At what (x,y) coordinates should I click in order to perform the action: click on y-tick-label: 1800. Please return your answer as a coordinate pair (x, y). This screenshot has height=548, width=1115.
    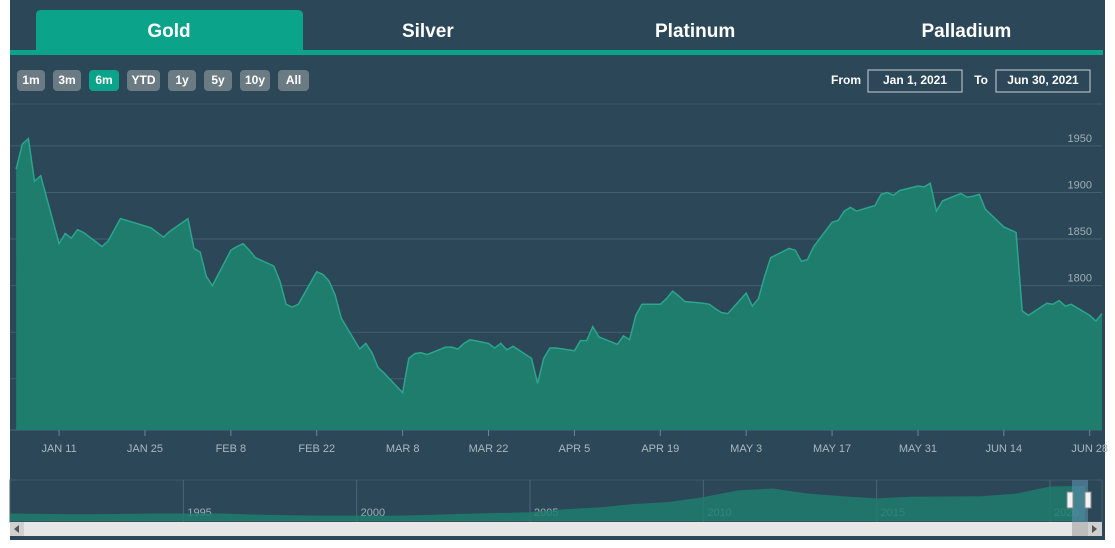
    Looking at the image, I should click on (1080, 279).